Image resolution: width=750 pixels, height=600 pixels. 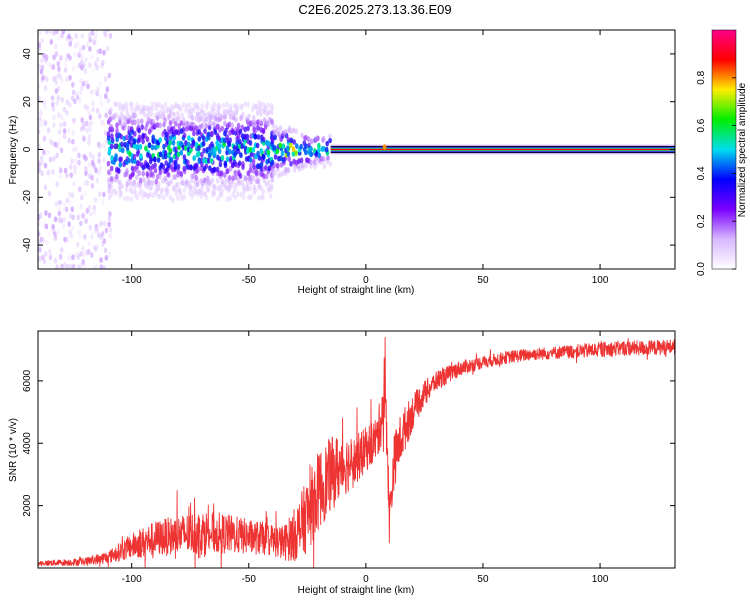 I want to click on spectrogram-x-label: Height of straight line (km), so click(x=356, y=290).